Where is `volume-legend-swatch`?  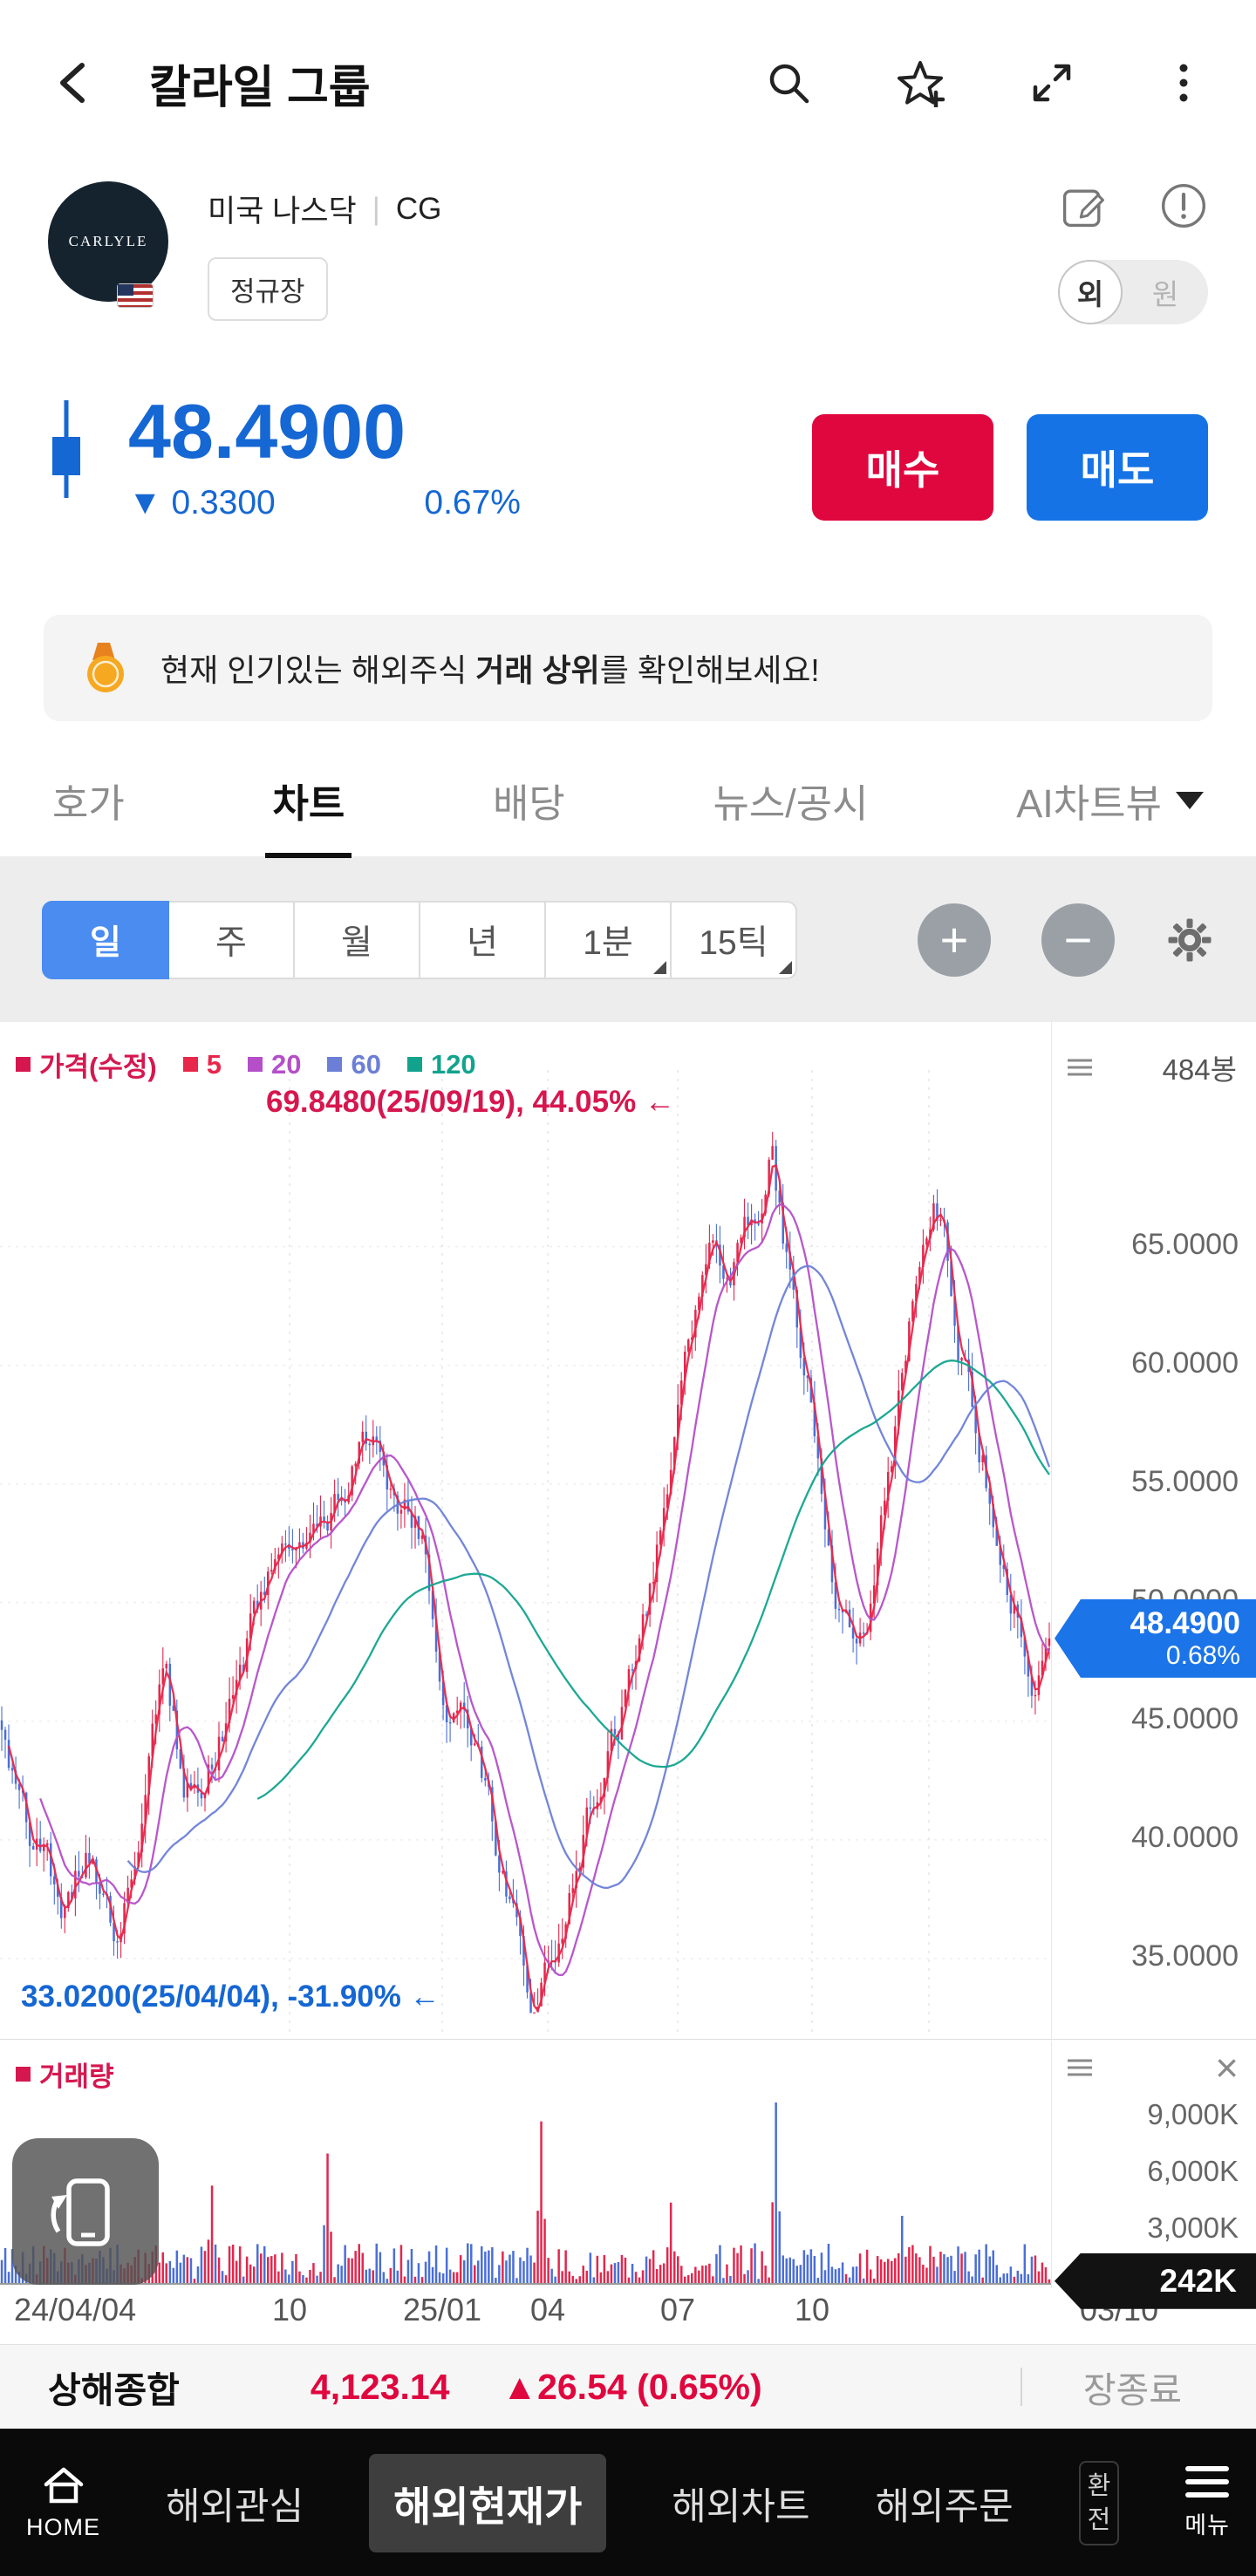 volume-legend-swatch is located at coordinates (23, 2074).